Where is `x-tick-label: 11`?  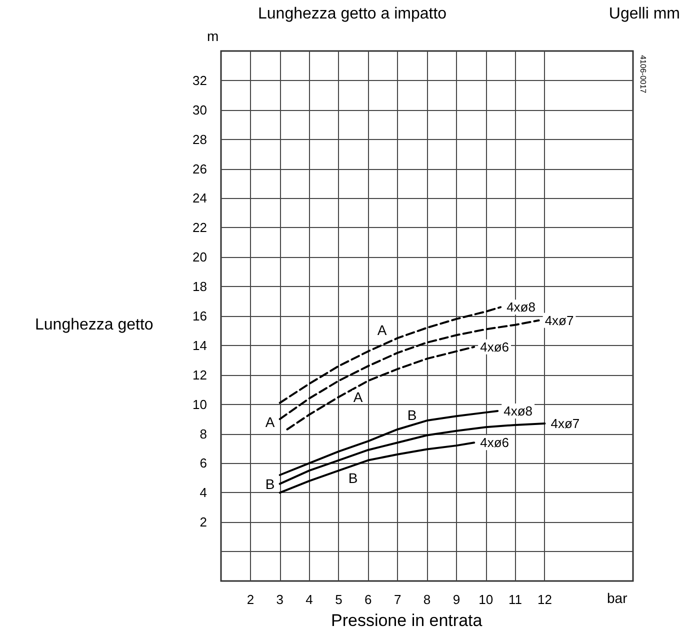
x-tick-label: 11 is located at coordinates (515, 599).